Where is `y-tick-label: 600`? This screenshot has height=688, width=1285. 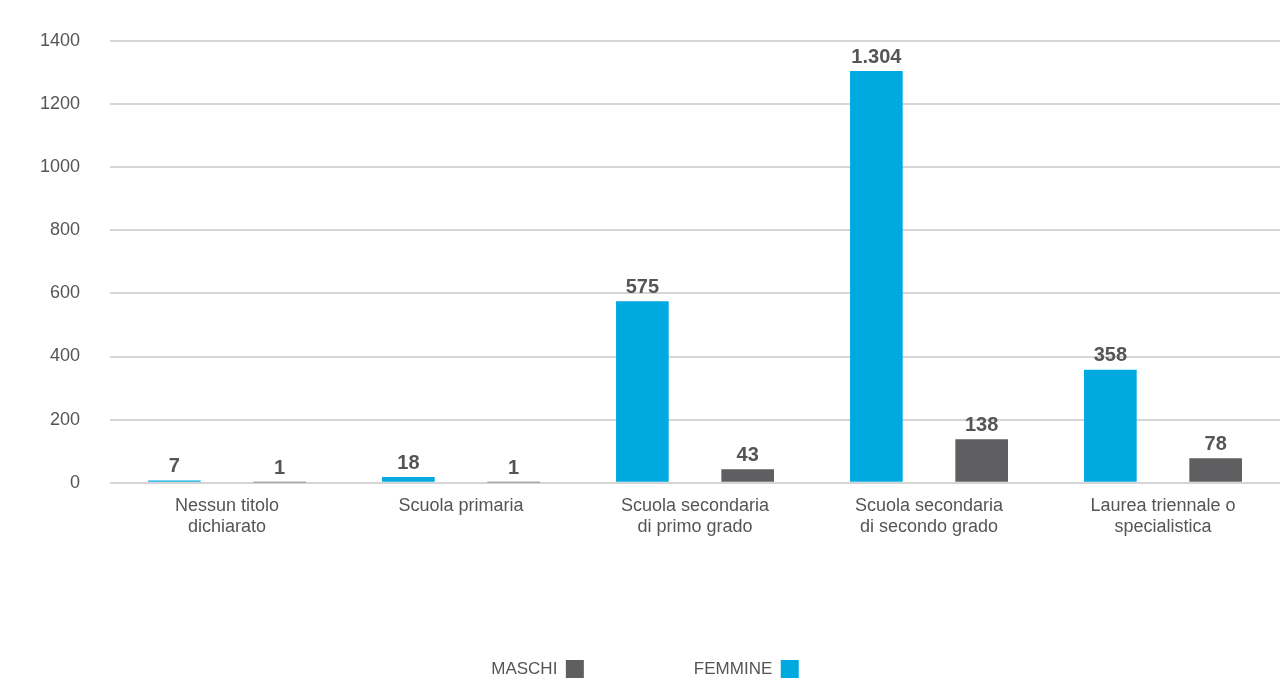
y-tick-label: 600 is located at coordinates (65, 292).